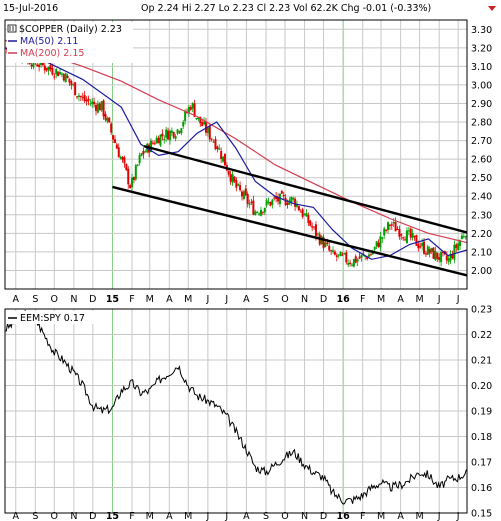 Image resolution: width=501 pixels, height=521 pixels. Describe the element at coordinates (481, 361) in the screenshot. I see `y-tick-label: 0.21` at that location.